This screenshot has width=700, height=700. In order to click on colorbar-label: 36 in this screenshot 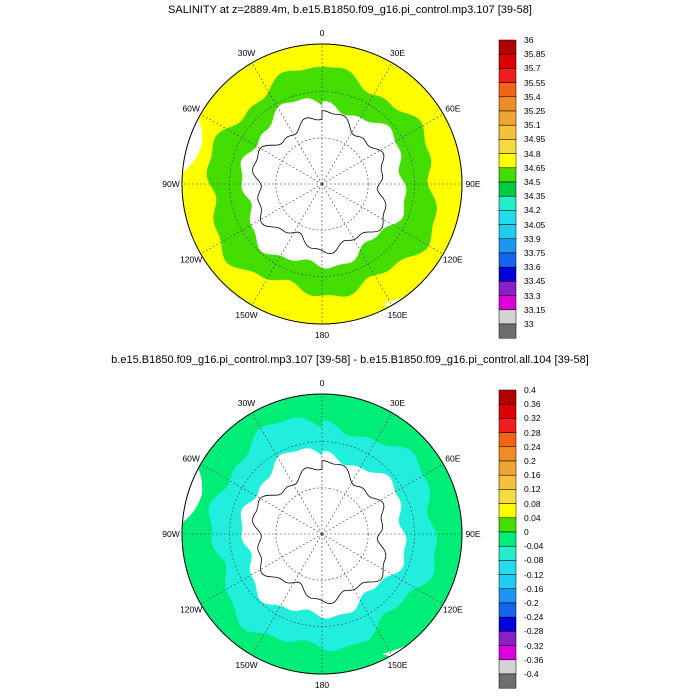, I will do `click(529, 40)`.